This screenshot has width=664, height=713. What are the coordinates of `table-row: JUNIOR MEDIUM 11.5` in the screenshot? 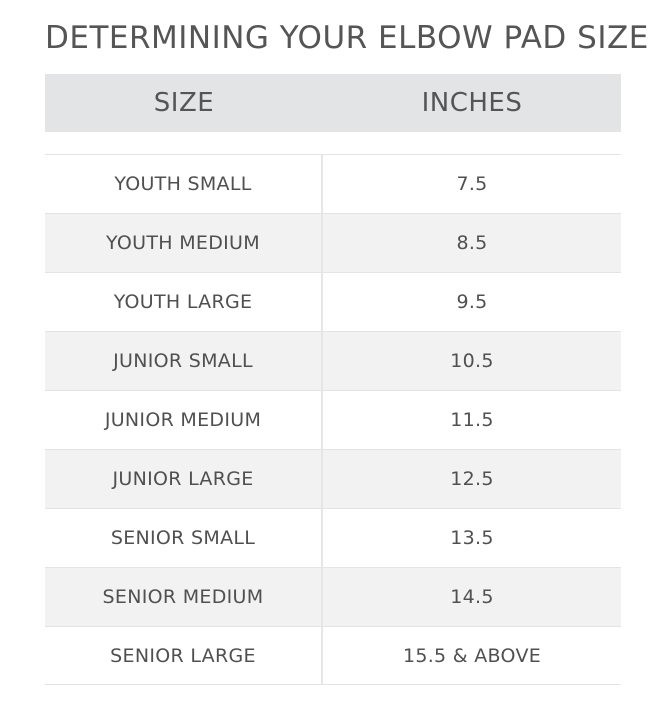 It's located at (333, 419).